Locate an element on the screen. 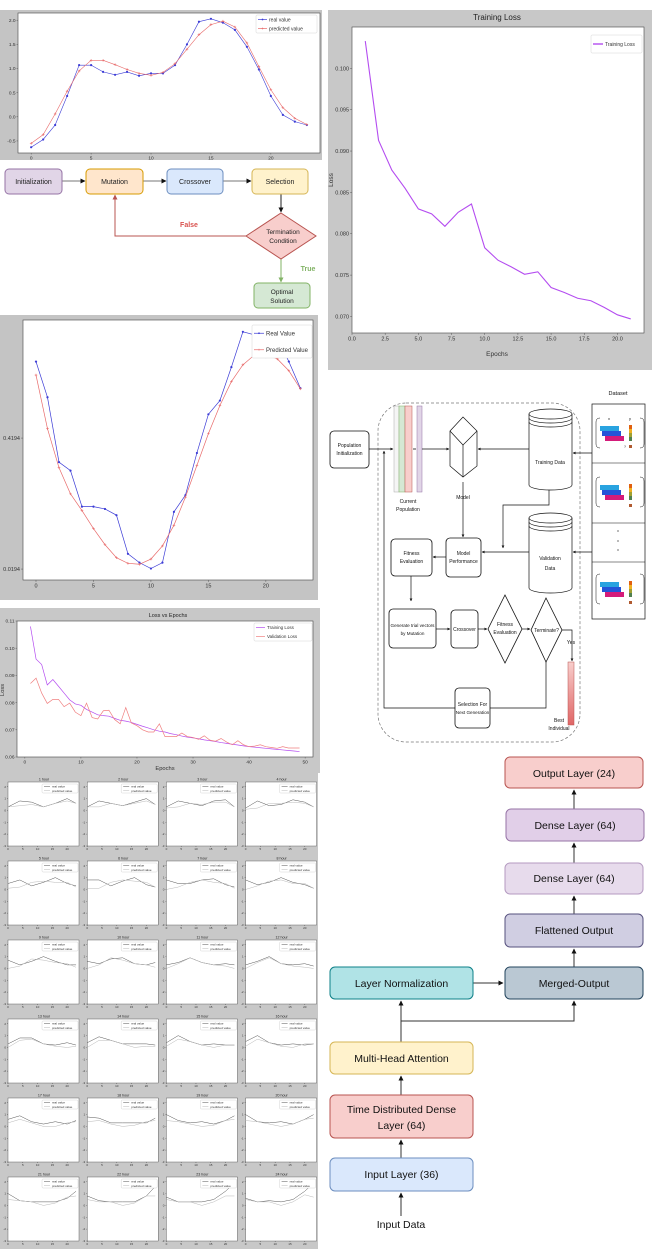 The image size is (652, 1249). legend-label: Real Value is located at coordinates (281, 334).